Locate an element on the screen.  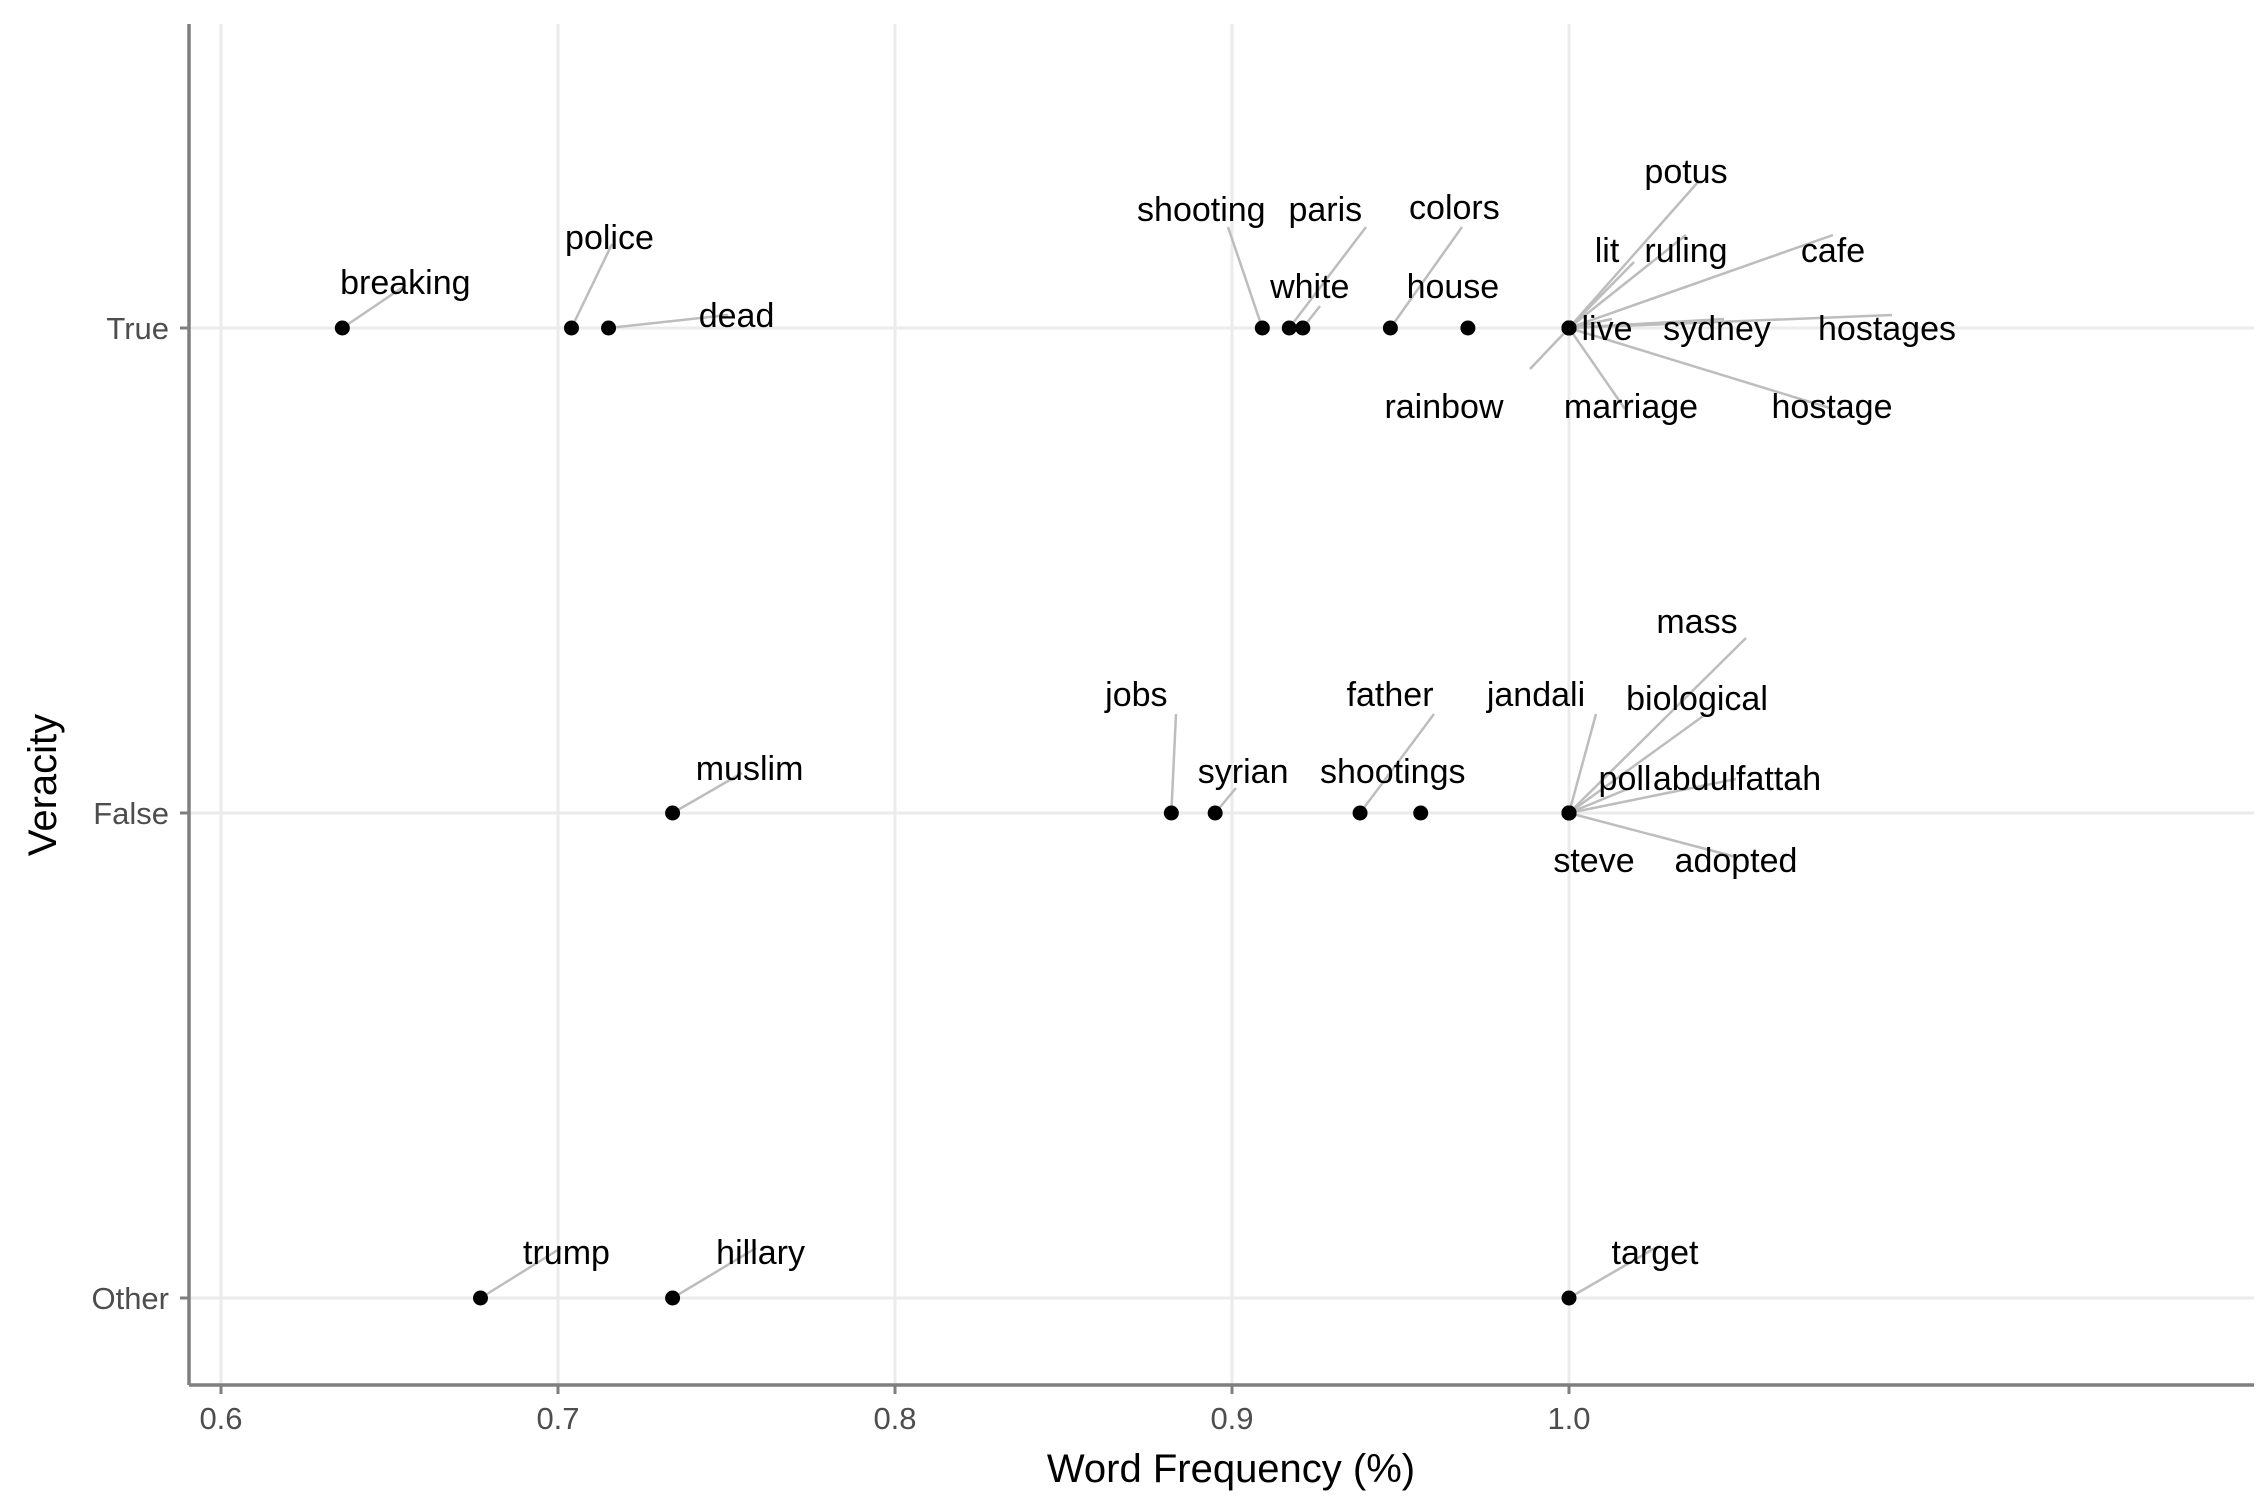
point-label-police: police is located at coordinates (609, 238).